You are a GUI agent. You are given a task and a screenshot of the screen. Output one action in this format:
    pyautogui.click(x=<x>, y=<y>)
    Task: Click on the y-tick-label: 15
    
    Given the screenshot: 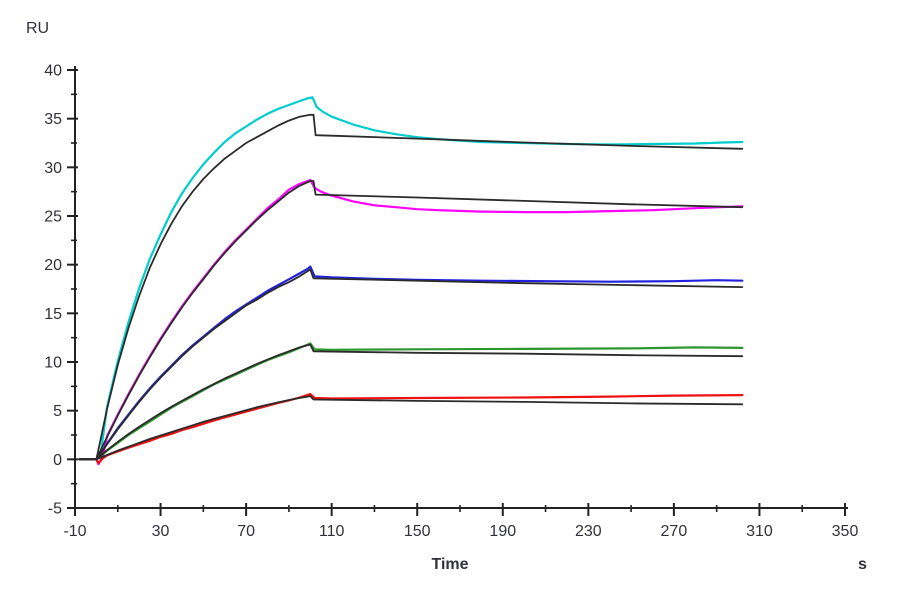 What is the action you would take?
    pyautogui.click(x=53, y=314)
    